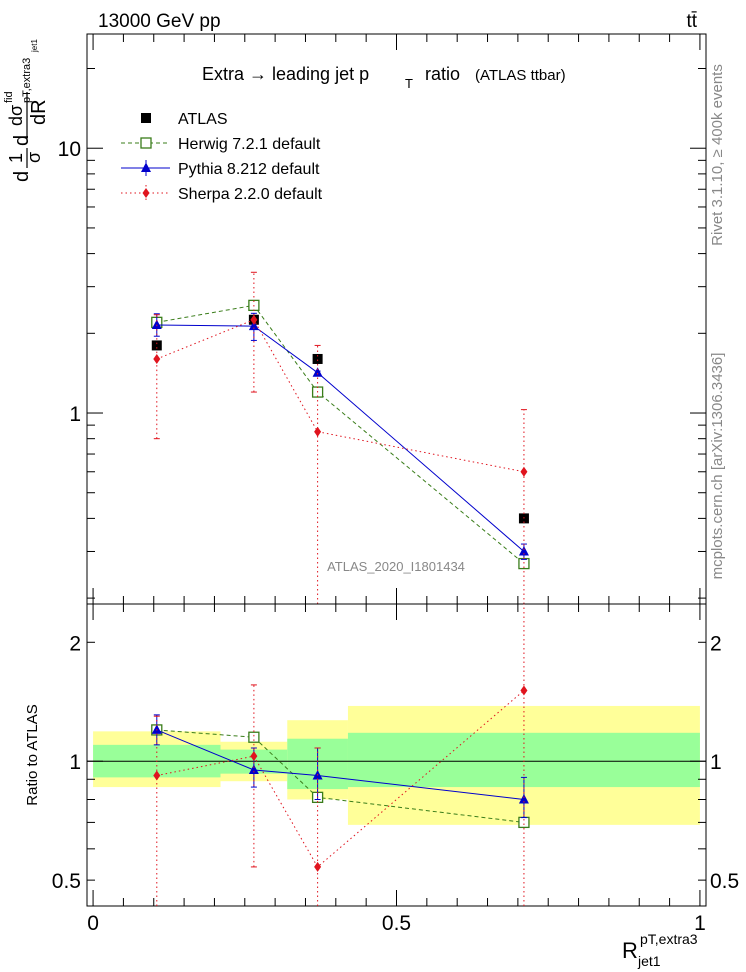 This screenshot has width=746, height=972. I want to click on main-herwig-line, so click(340, 434).